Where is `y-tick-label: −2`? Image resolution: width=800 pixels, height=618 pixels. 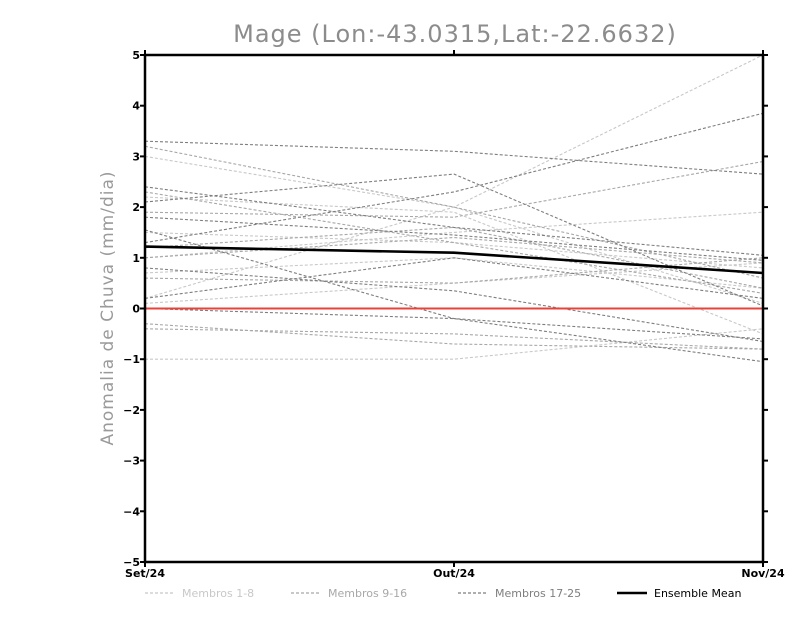 y-tick-label: −2 is located at coordinates (131, 410).